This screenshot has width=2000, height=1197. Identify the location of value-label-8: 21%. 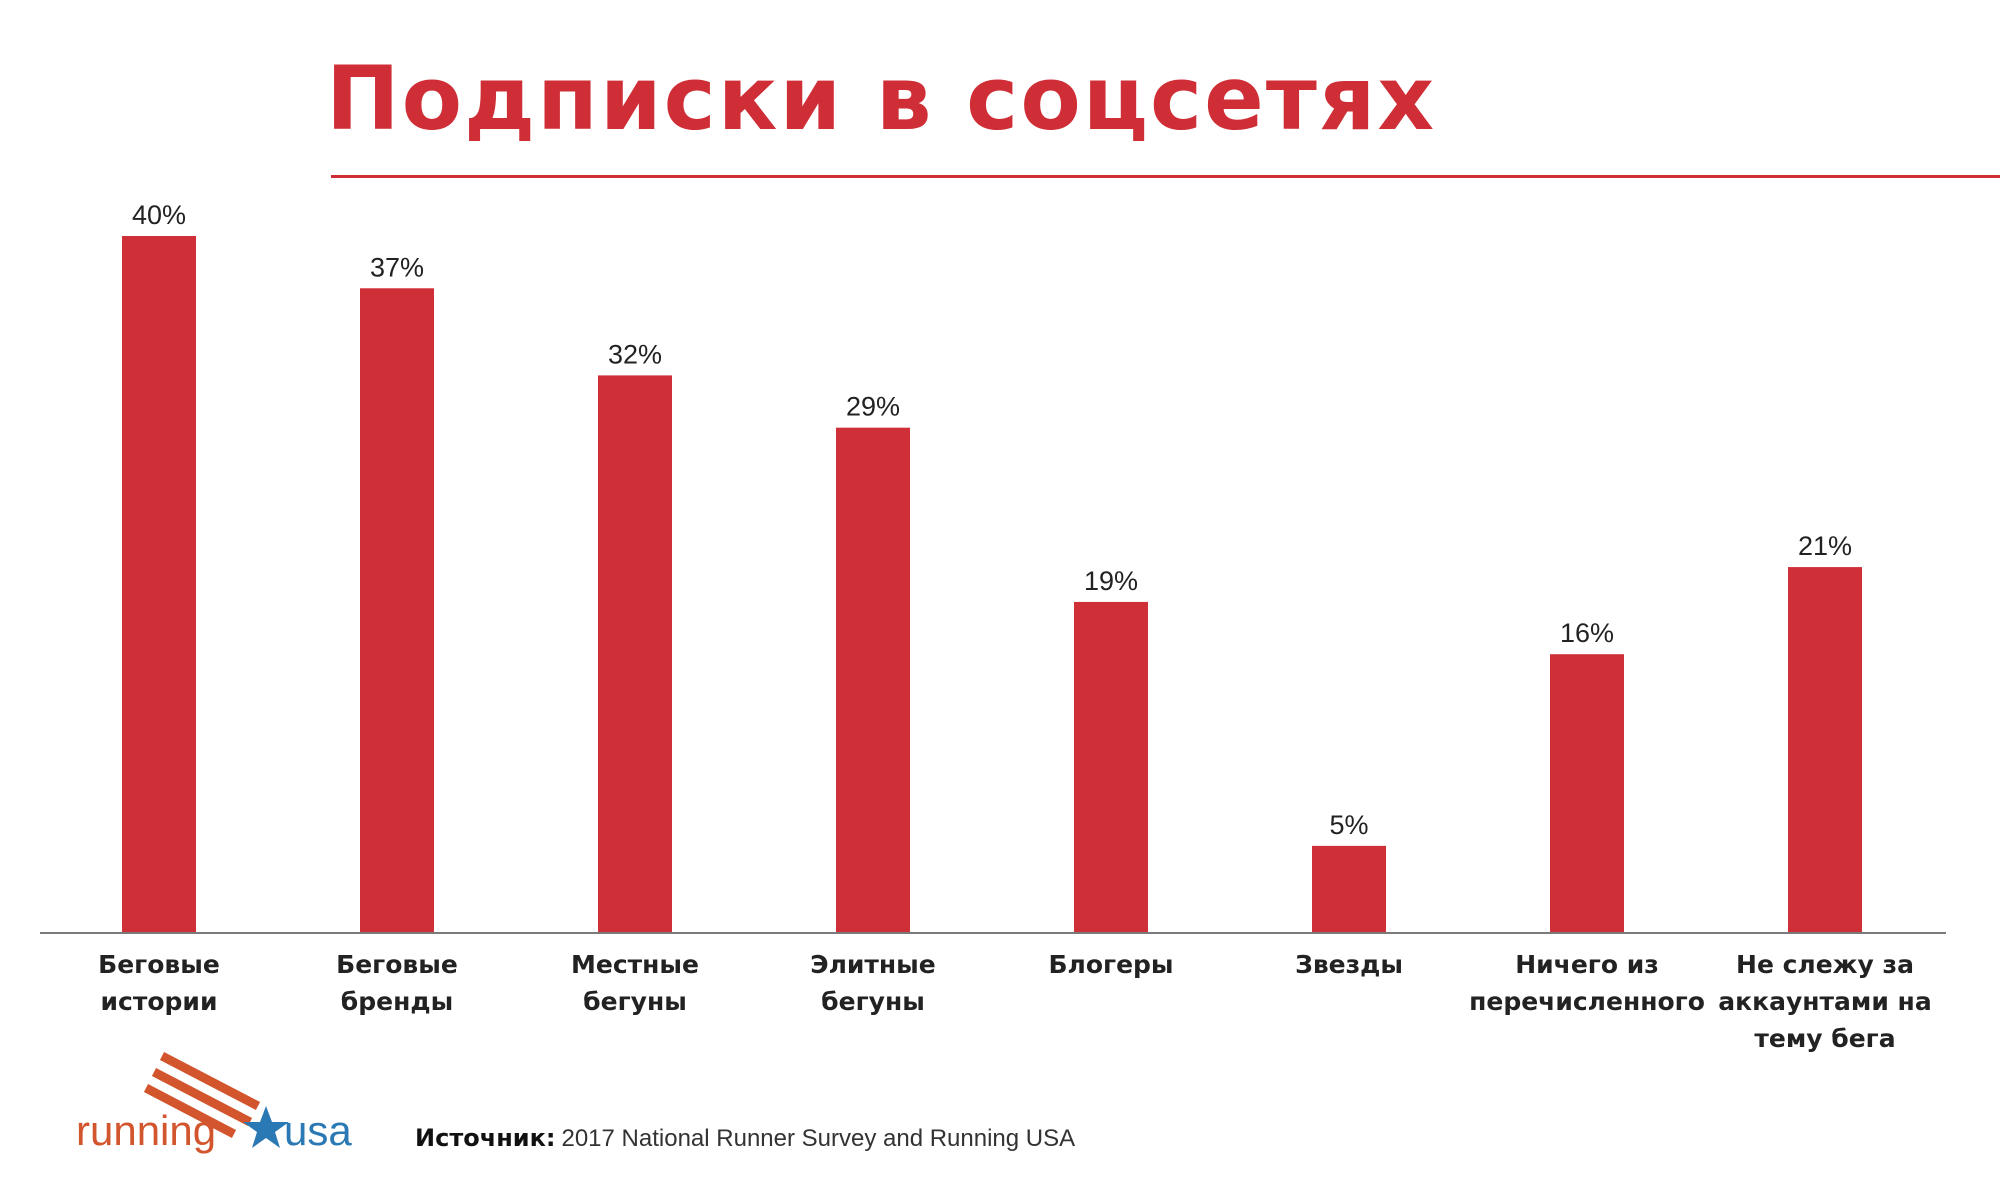
(1825, 546).